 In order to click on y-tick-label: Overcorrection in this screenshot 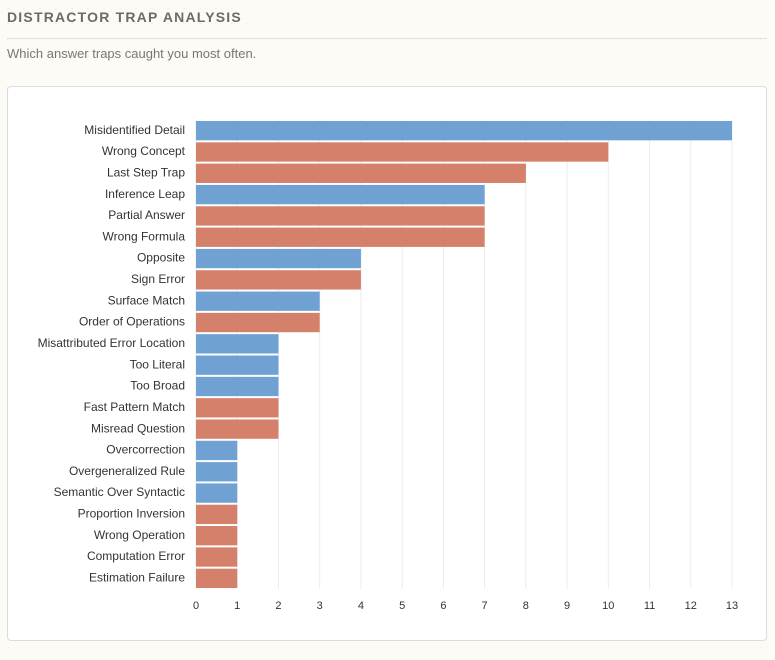, I will do `click(145, 450)`.